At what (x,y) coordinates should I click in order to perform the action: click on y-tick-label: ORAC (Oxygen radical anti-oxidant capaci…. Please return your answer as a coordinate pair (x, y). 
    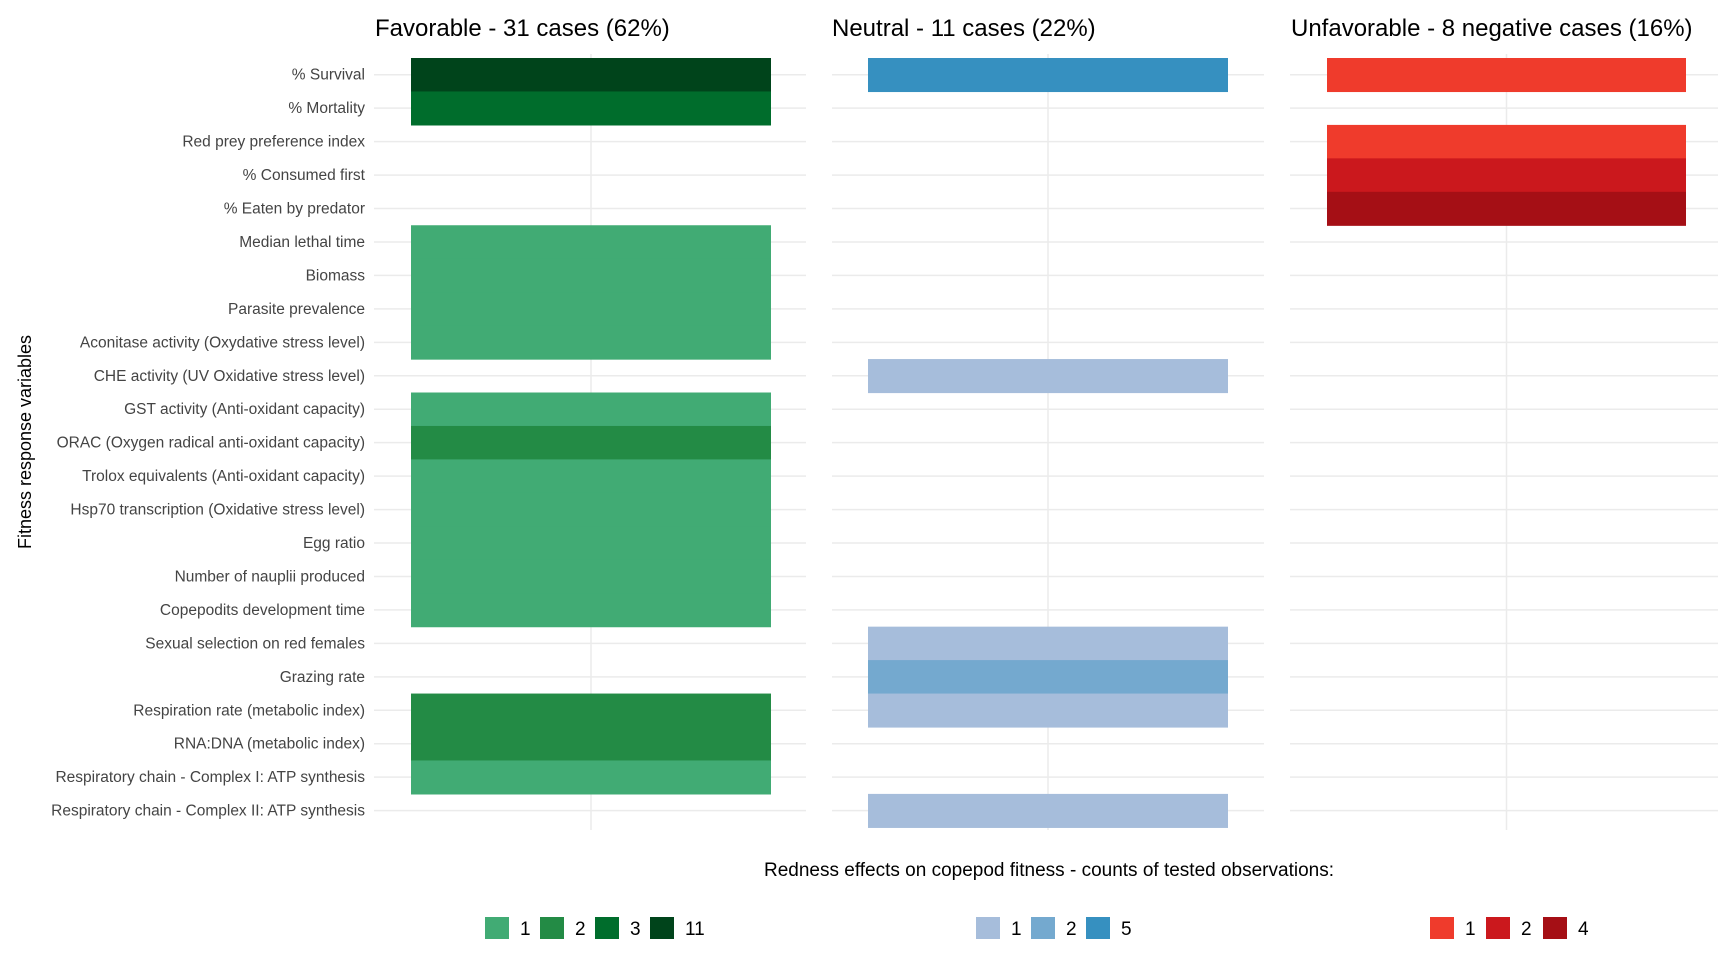
    Looking at the image, I should click on (211, 443).